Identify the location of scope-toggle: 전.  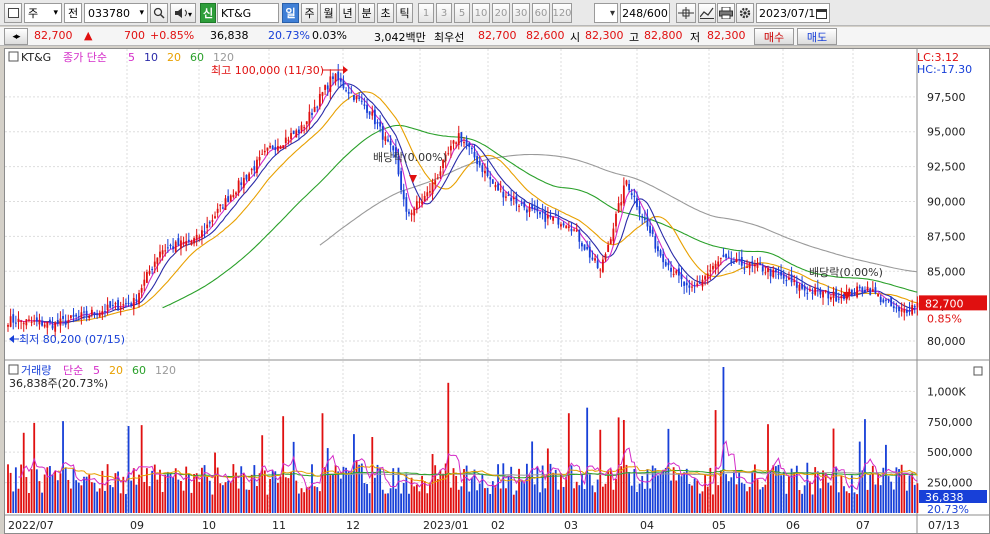
(73, 13).